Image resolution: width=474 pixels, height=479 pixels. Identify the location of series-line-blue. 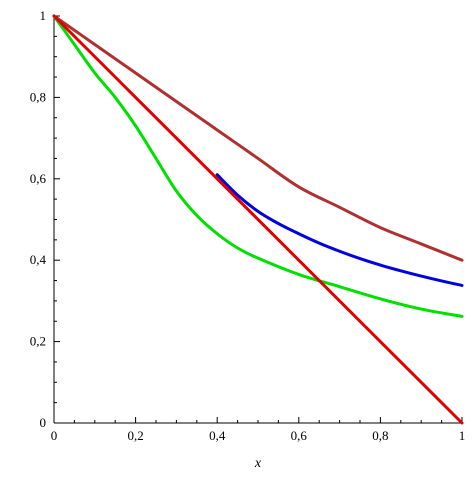
(339, 230).